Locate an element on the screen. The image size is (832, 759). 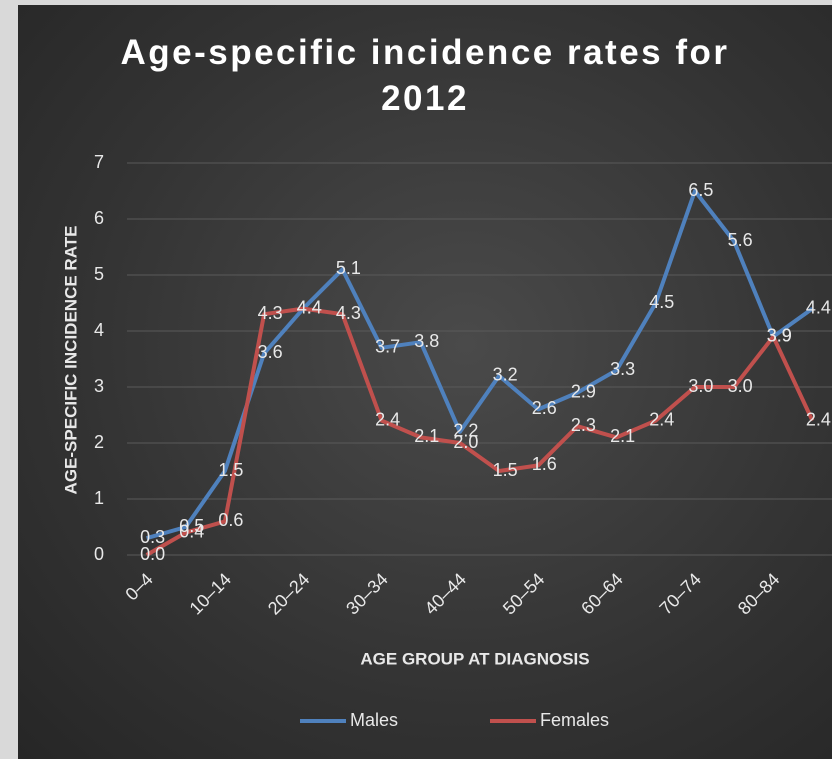
x-tick-label: 20–24 is located at coordinates (289, 594).